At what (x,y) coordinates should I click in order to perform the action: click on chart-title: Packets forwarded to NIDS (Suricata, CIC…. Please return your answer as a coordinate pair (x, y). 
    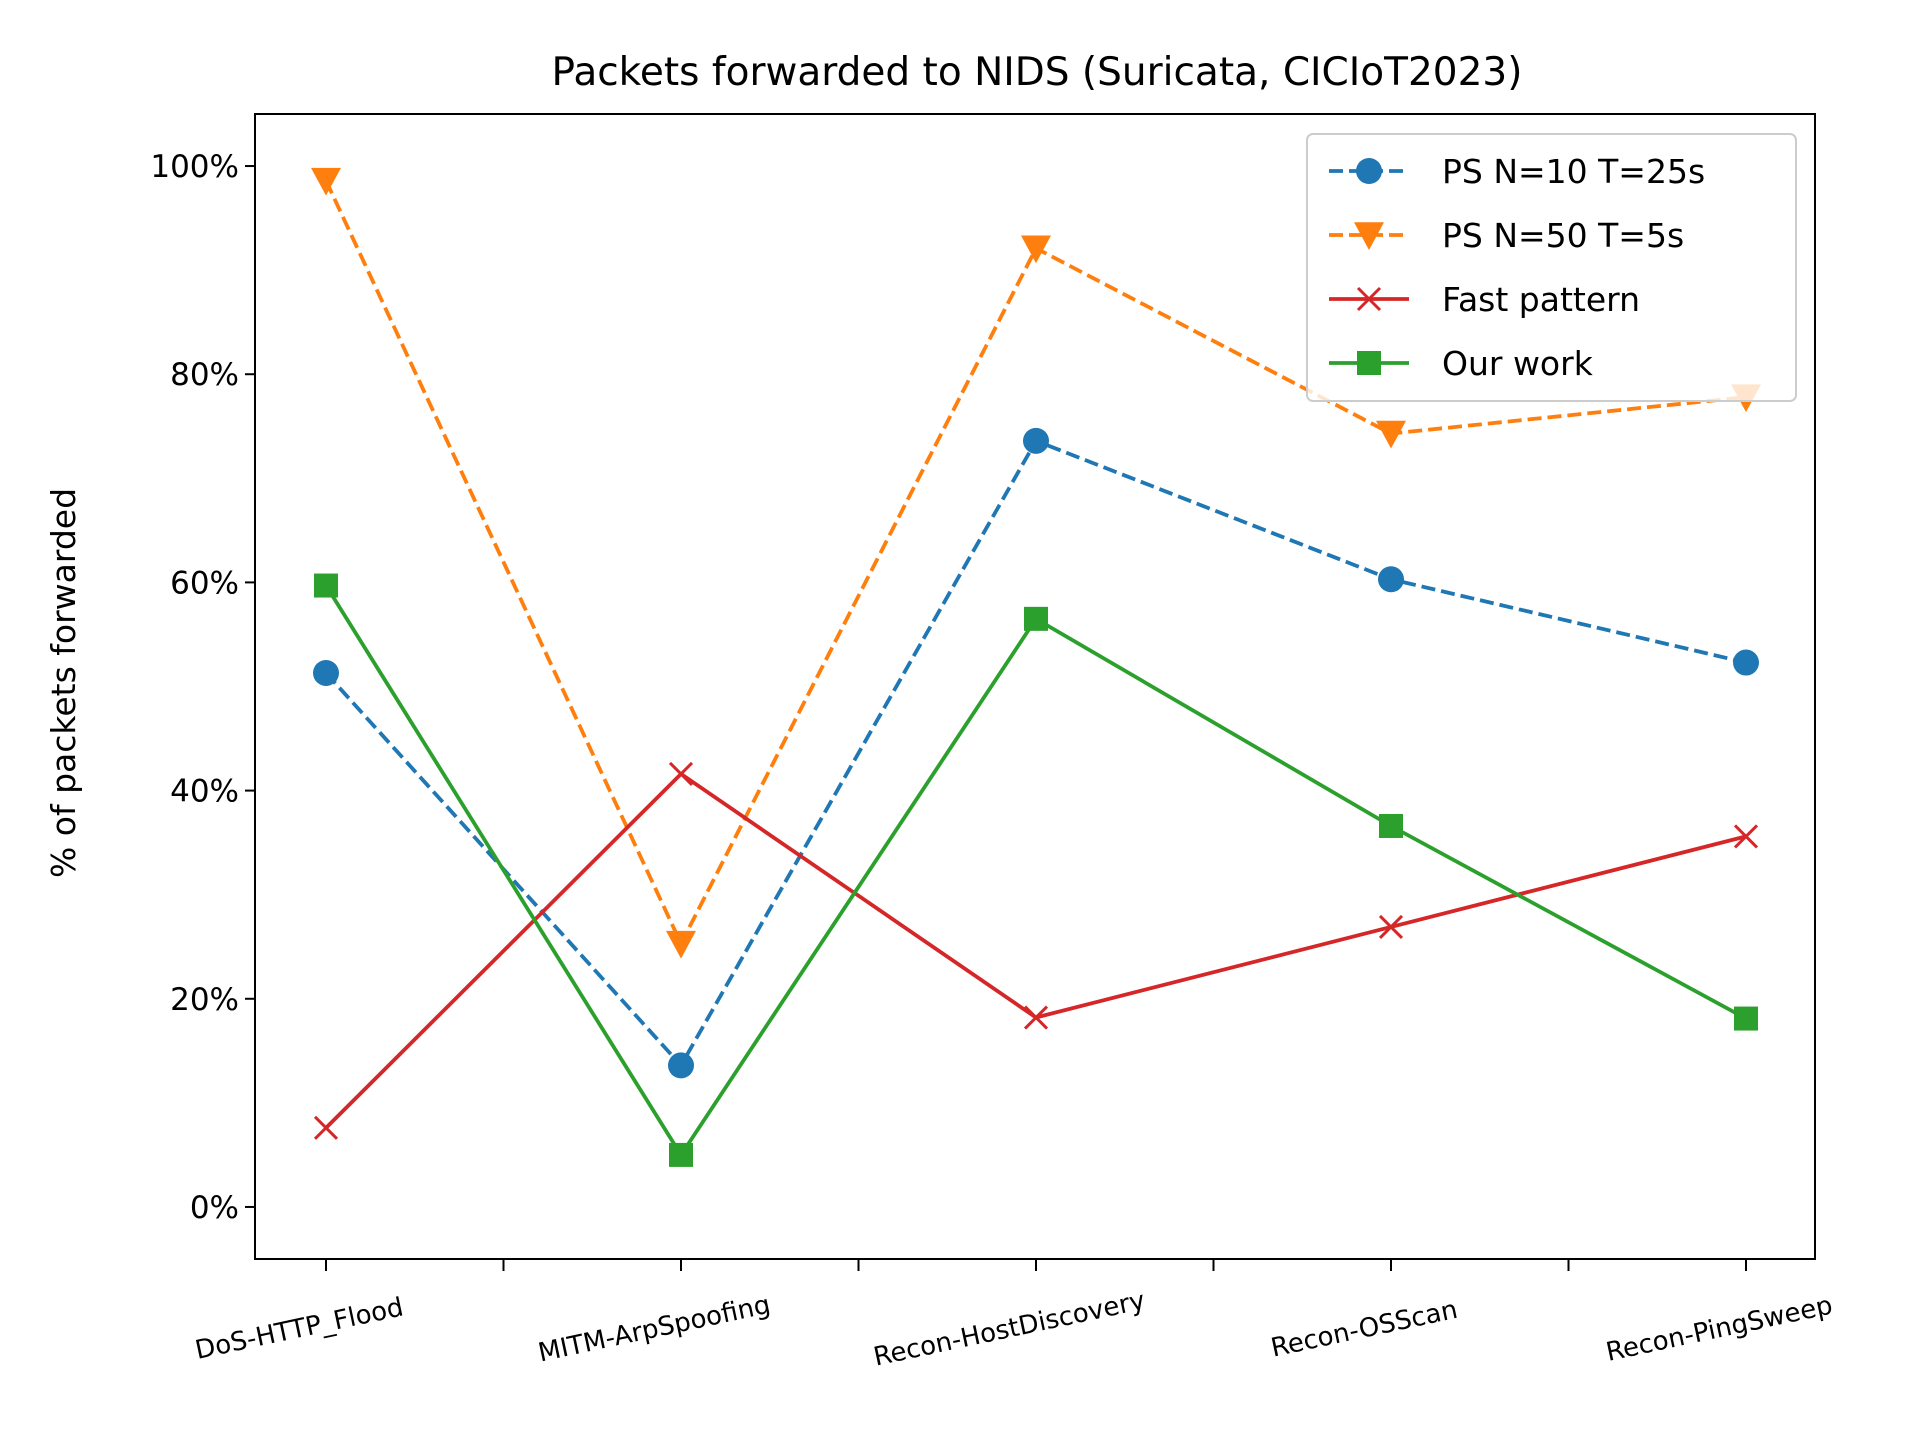
    Looking at the image, I should click on (1037, 72).